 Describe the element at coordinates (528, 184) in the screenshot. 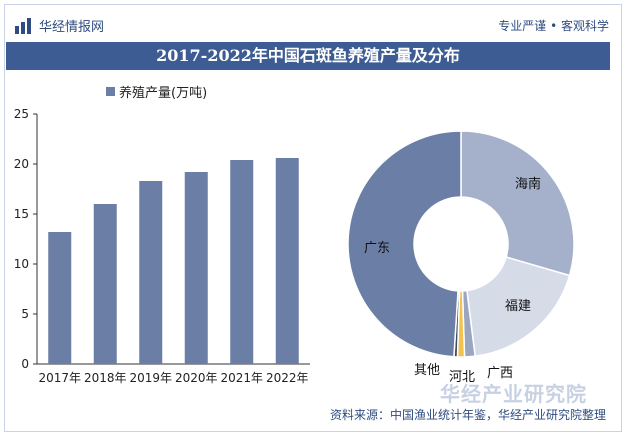

I see `slice-label: 海南` at that location.